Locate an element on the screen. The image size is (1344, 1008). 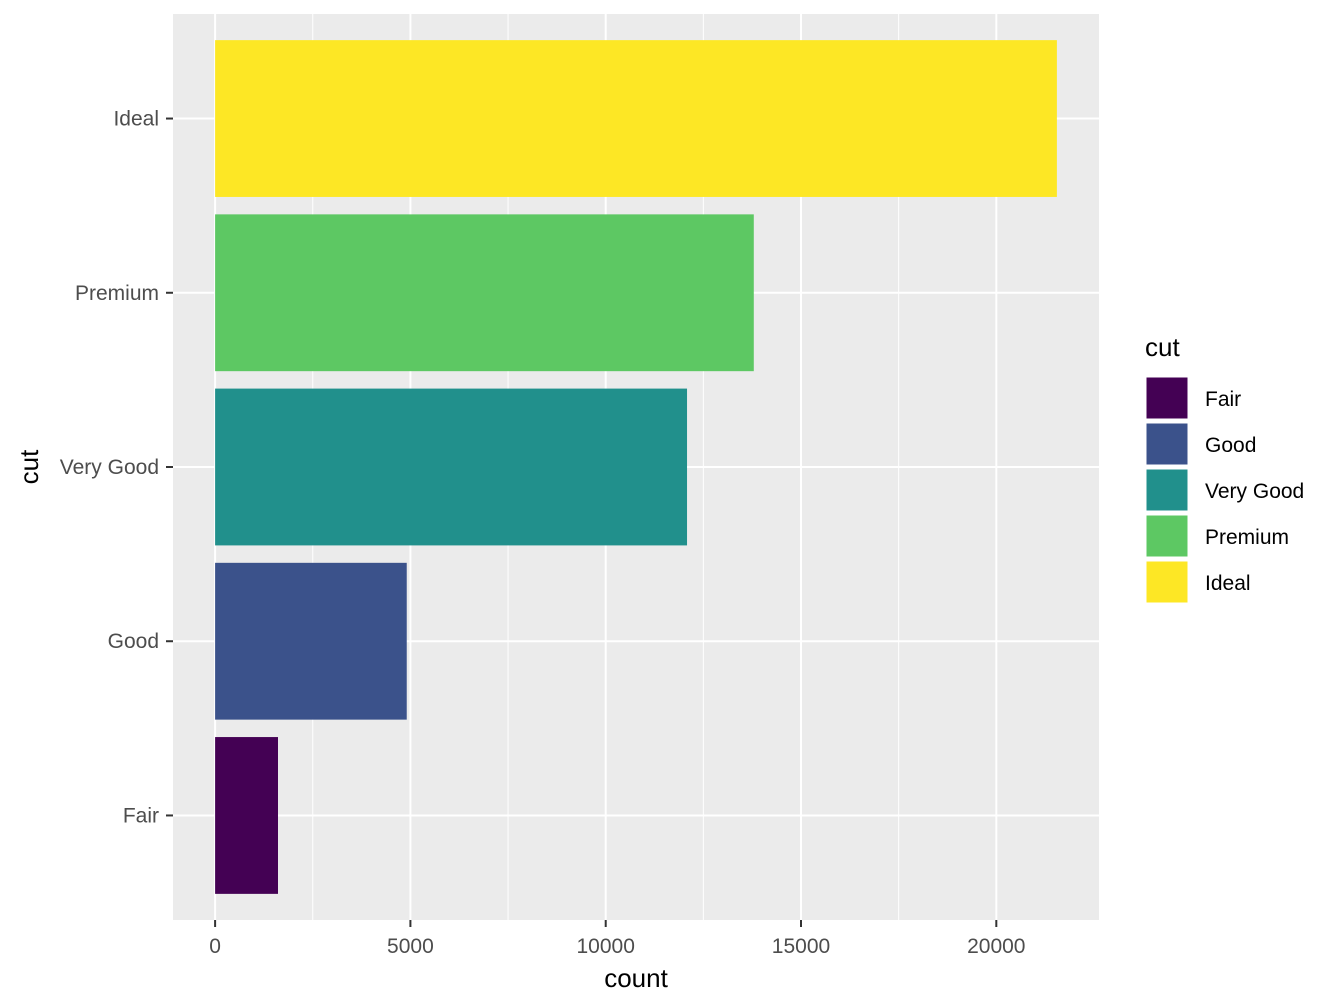
x-axis-title: count is located at coordinates (636, 978).